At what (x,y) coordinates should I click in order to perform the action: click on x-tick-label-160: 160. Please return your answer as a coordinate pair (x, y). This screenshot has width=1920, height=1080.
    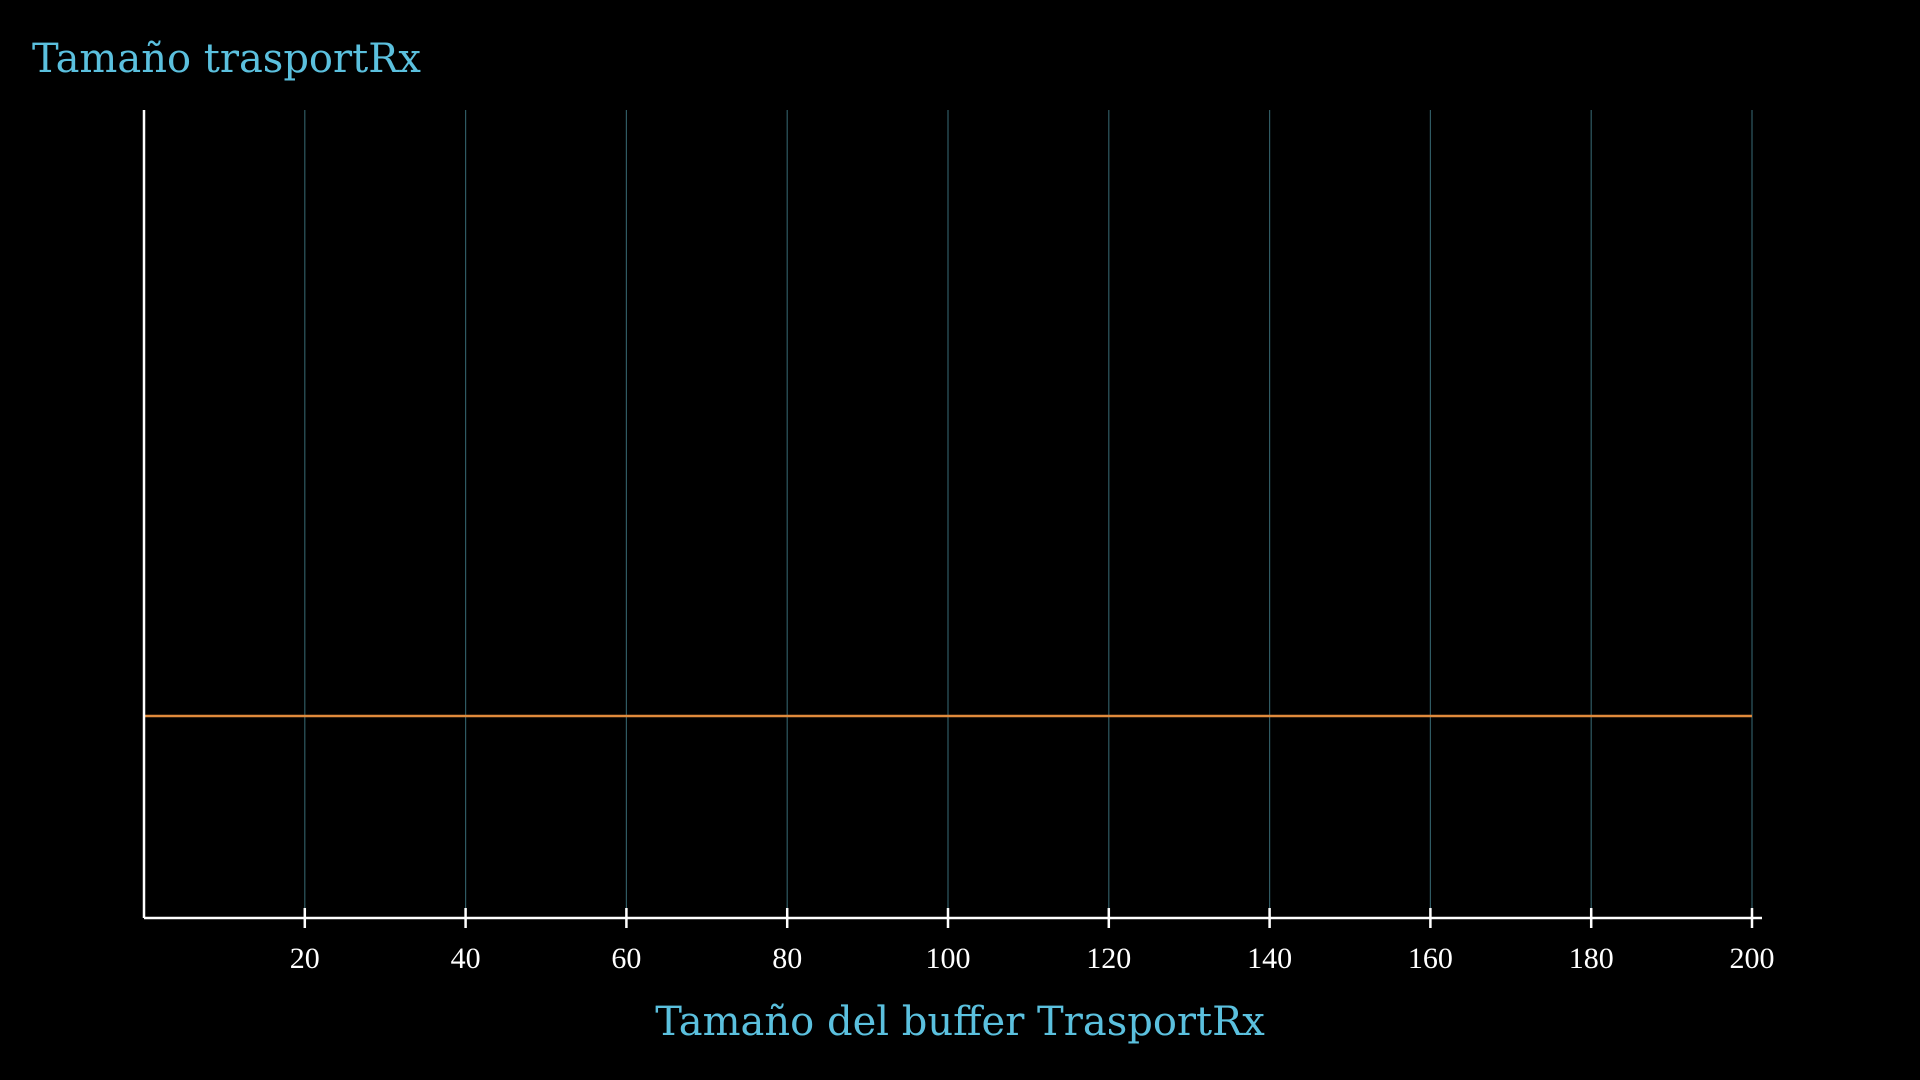
    Looking at the image, I should click on (1430, 958).